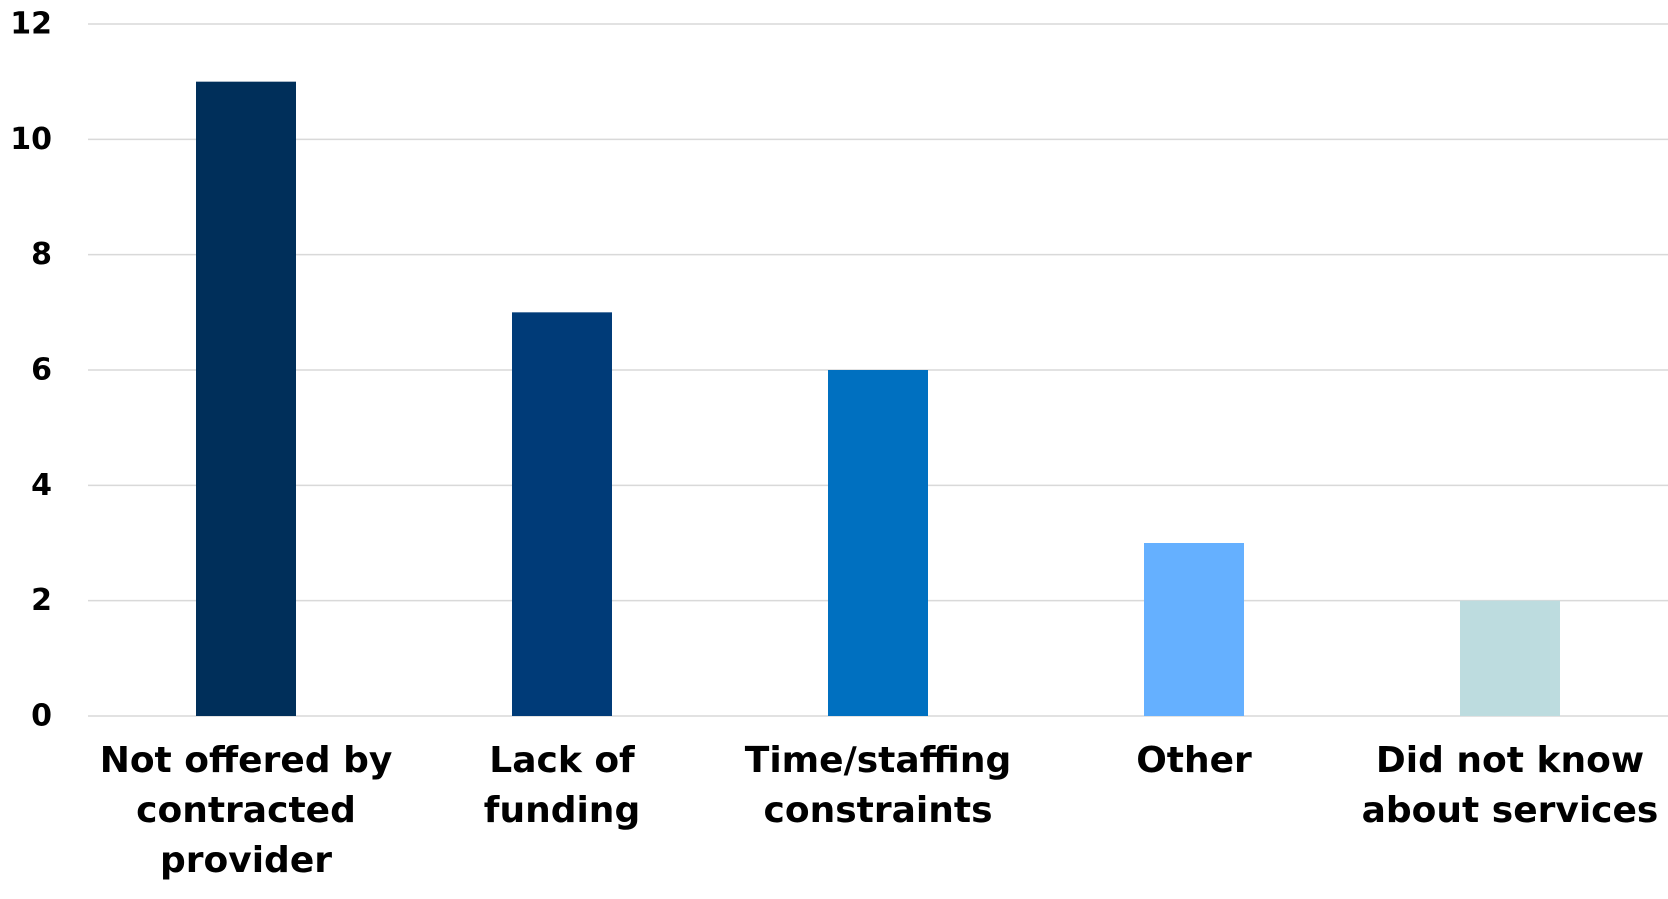  I want to click on x-tick-label-line: provider, so click(246, 860).